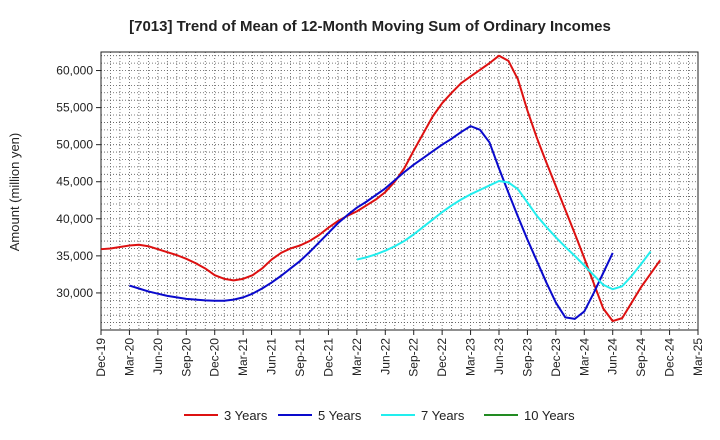 This screenshot has height=440, width=720. What do you see at coordinates (584, 357) in the screenshot?
I see `x-tick-label: Mar-24` at bounding box center [584, 357].